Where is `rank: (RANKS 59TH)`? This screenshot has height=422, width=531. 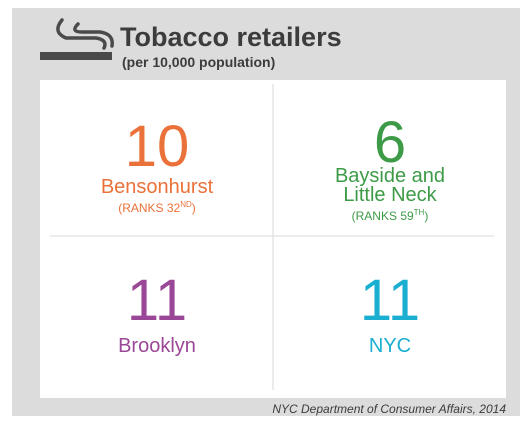 rank: (RANKS 59TH) is located at coordinates (390, 215).